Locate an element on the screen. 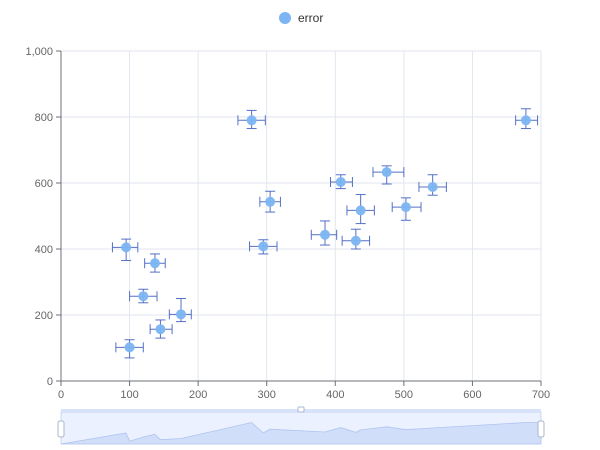 The height and width of the screenshot is (450, 600). x-tick-label: 600 is located at coordinates (472, 395).